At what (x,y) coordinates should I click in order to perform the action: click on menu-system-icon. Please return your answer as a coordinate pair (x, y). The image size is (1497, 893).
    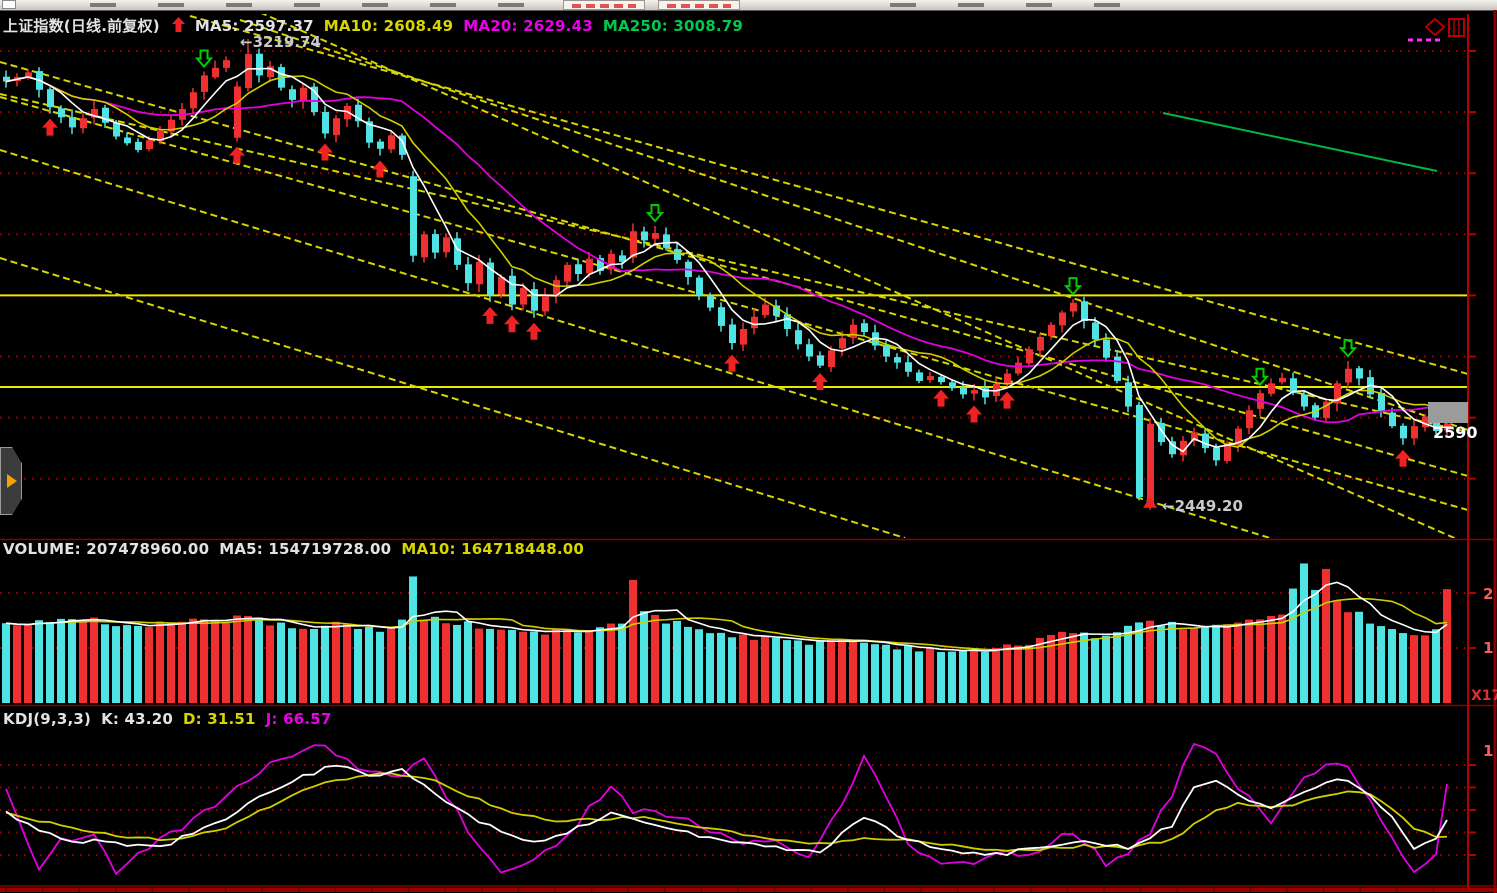
    Looking at the image, I should click on (9, 4).